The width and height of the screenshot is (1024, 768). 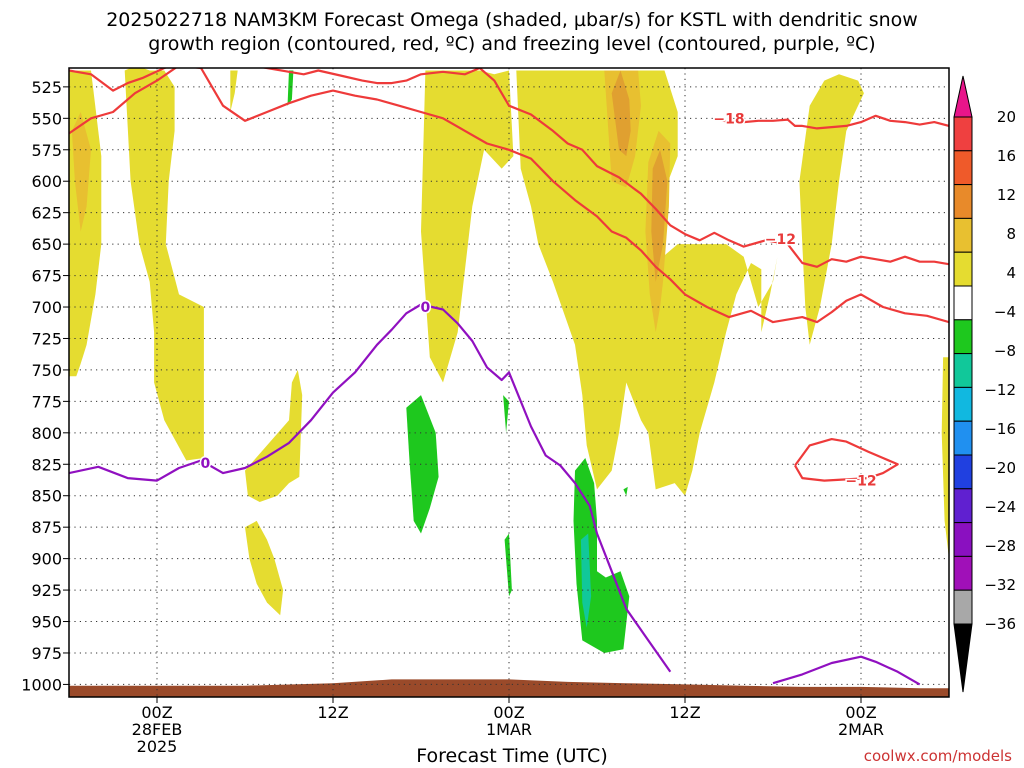 What do you see at coordinates (1011, 234) in the screenshot?
I see `colorbar-label: 8` at bounding box center [1011, 234].